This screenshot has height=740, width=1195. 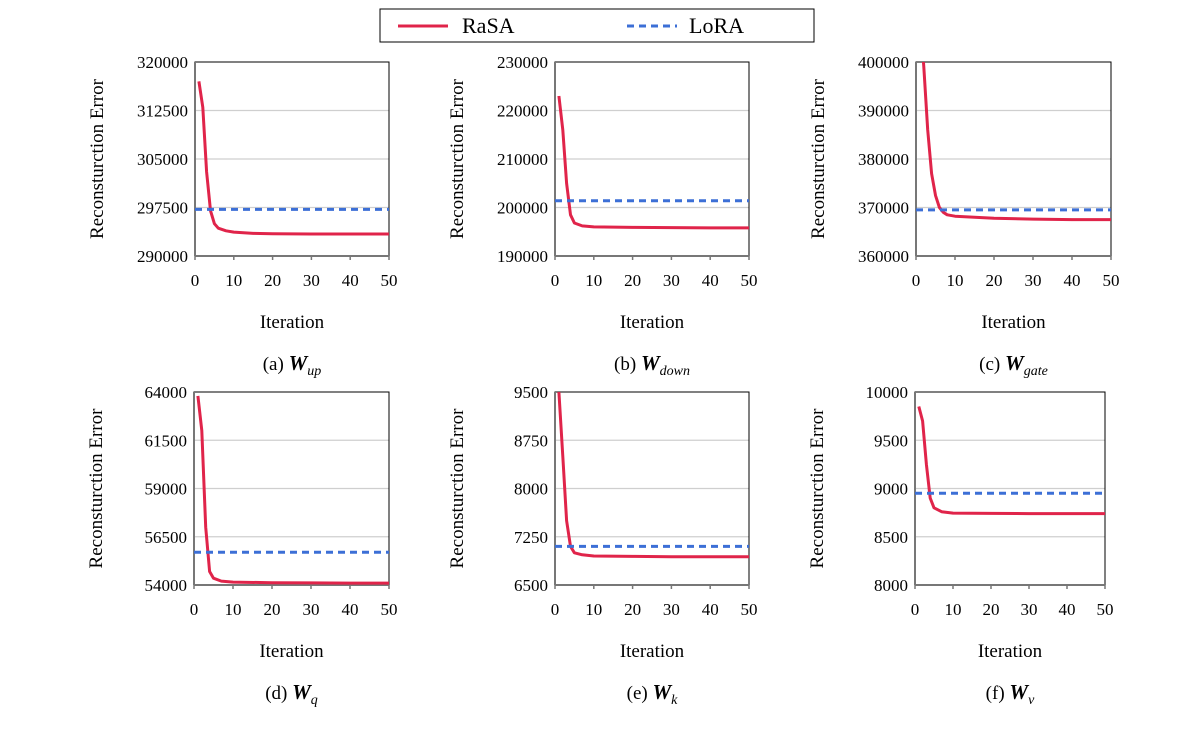 What do you see at coordinates (627, 364) in the screenshot?
I see `caption-letter: (b)` at bounding box center [627, 364].